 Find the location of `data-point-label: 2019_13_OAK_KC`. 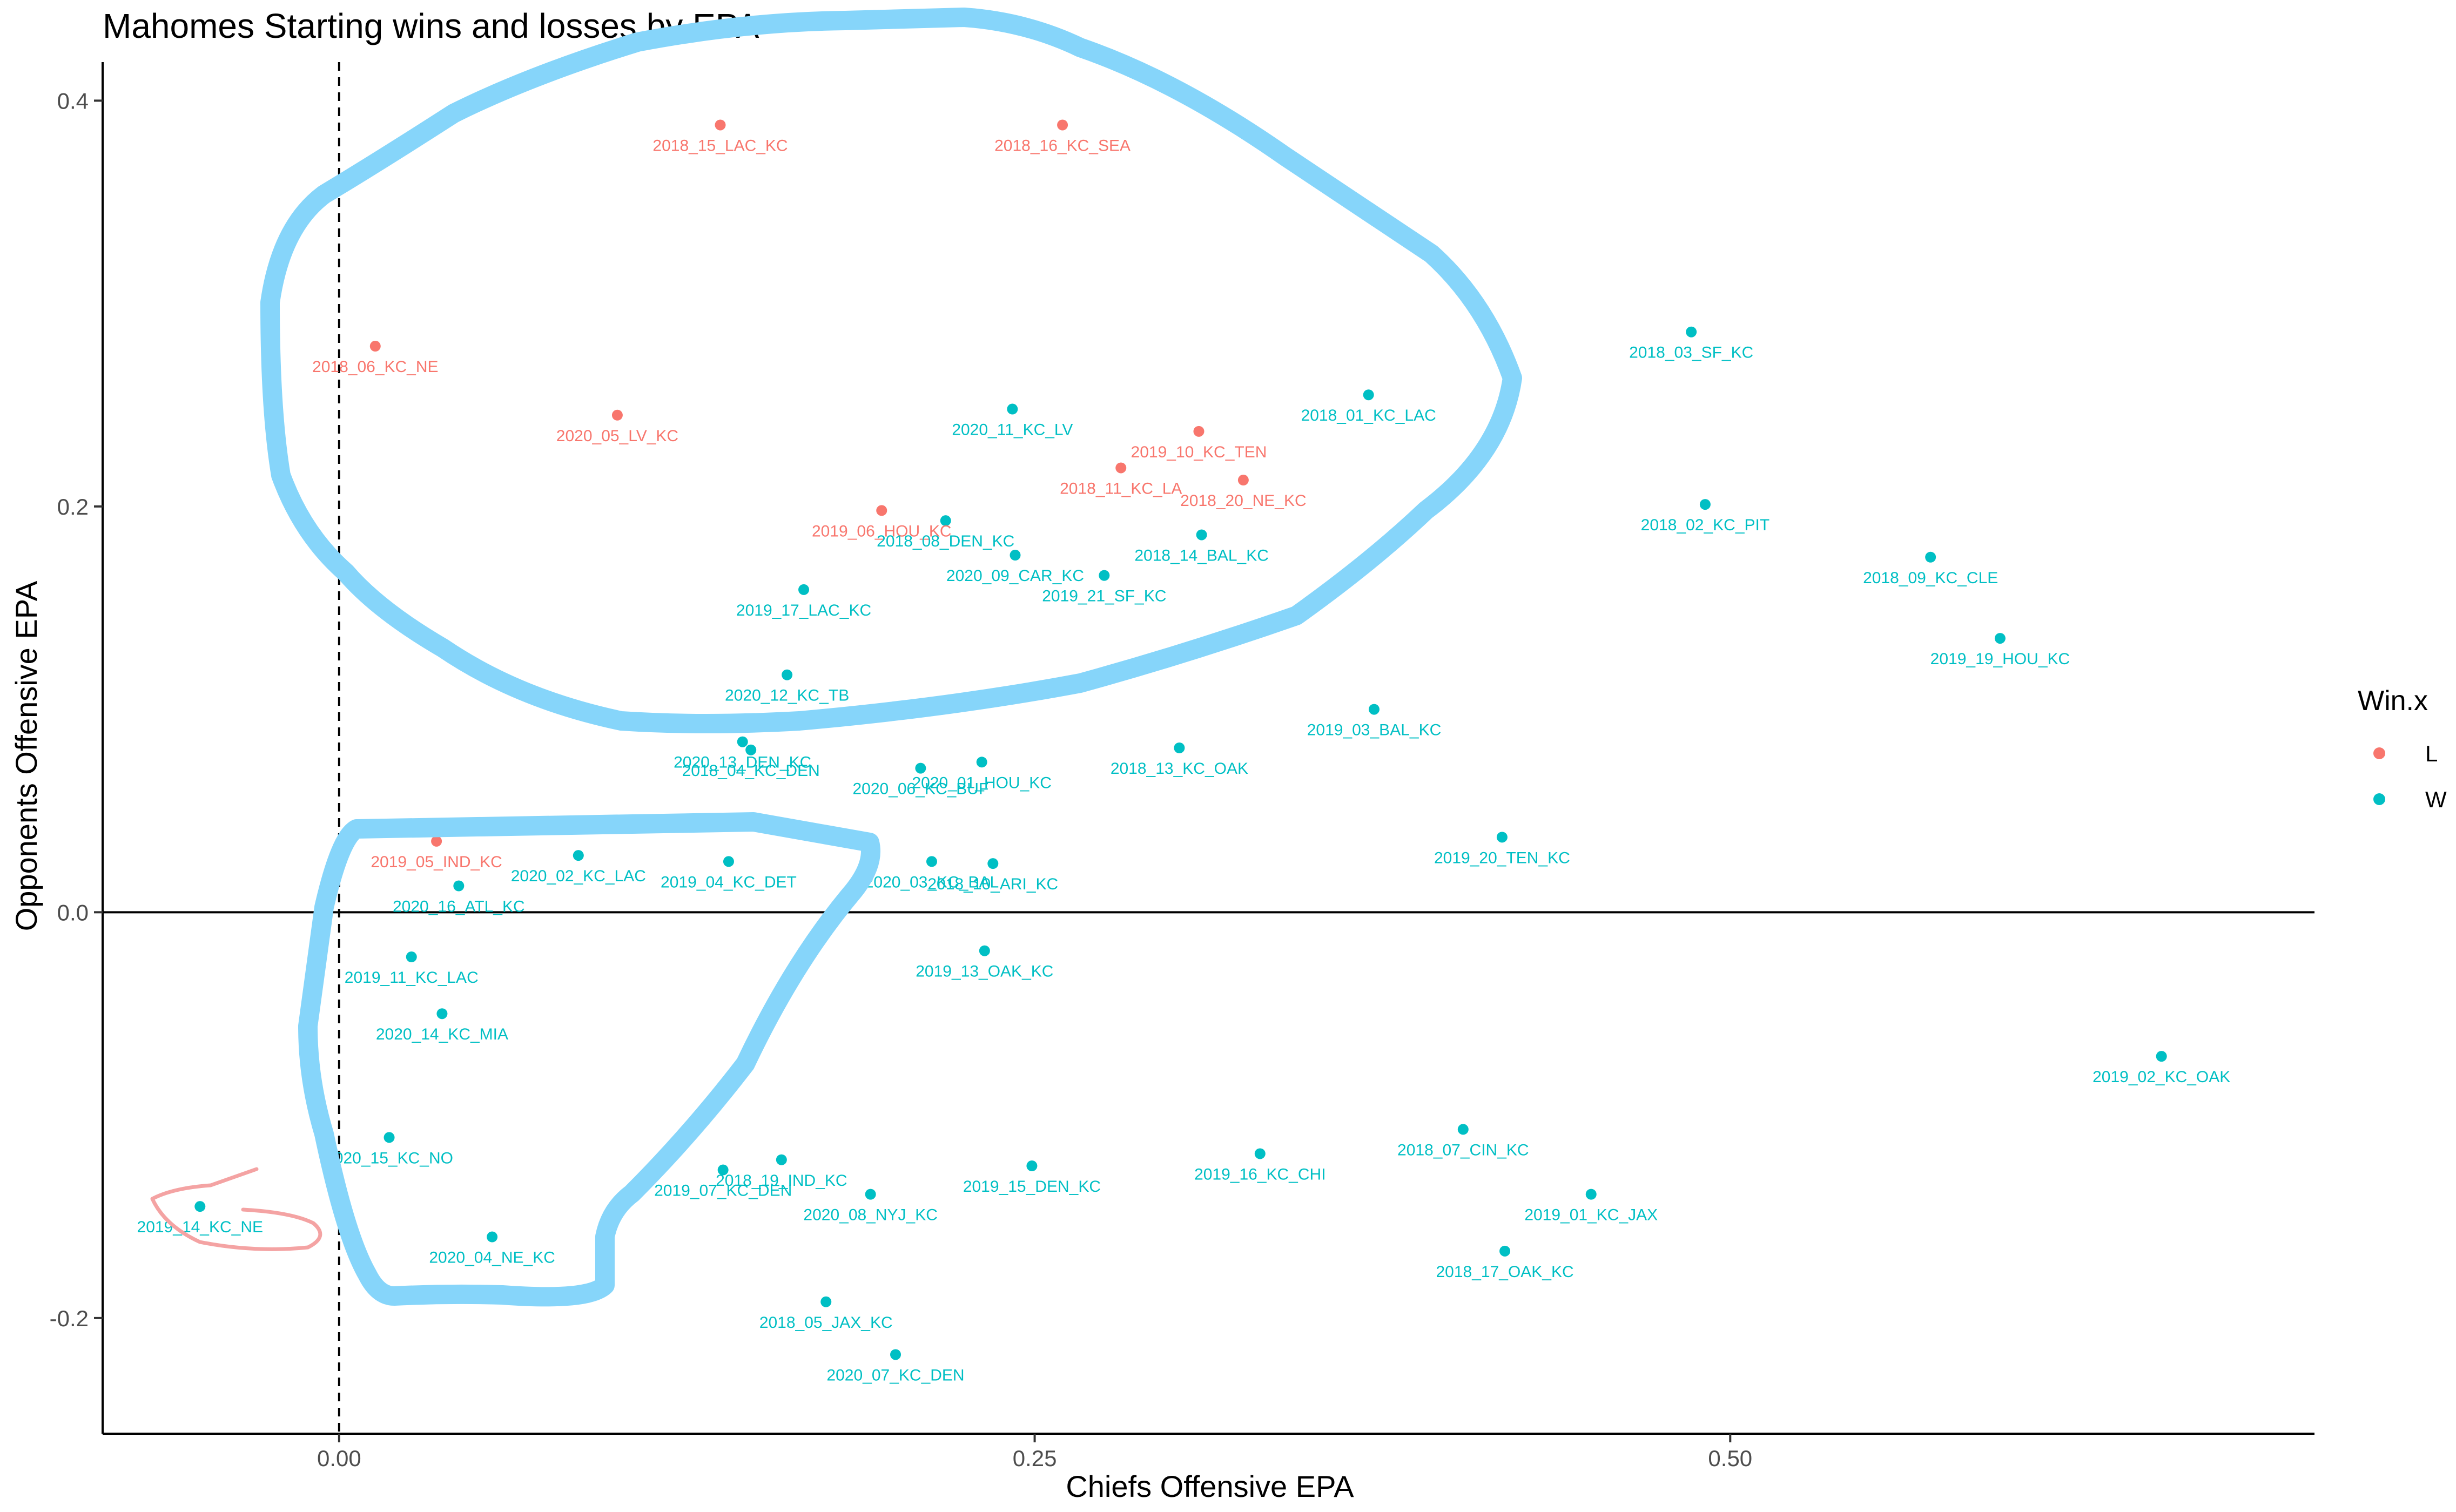

data-point-label: 2019_13_OAK_KC is located at coordinates (985, 972).